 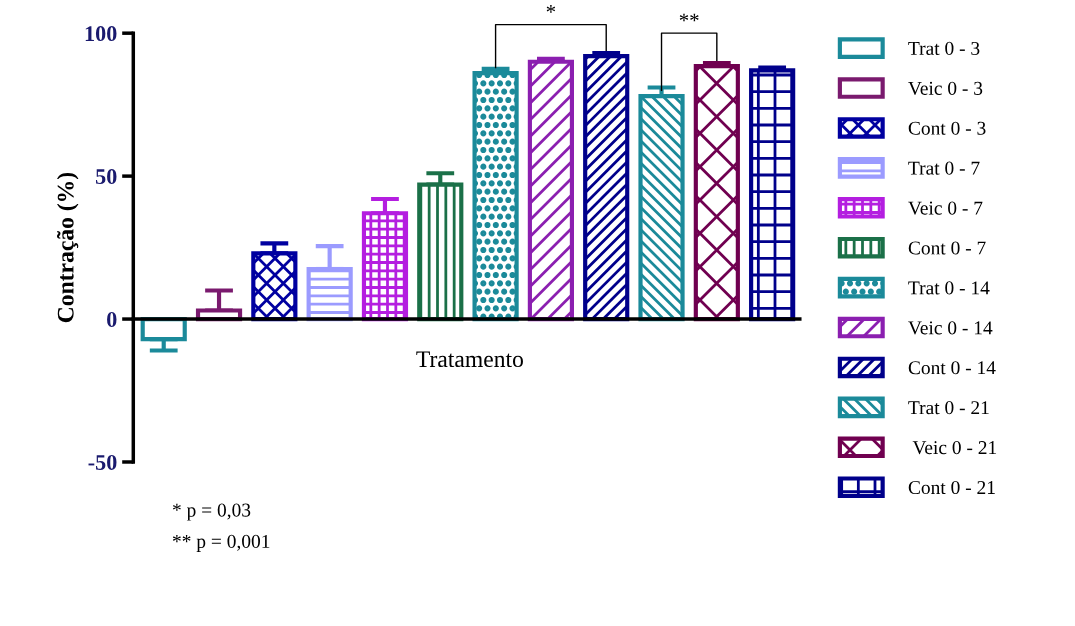 What do you see at coordinates (947, 128) in the screenshot?
I see `legend-label: Cont 0 - 3` at bounding box center [947, 128].